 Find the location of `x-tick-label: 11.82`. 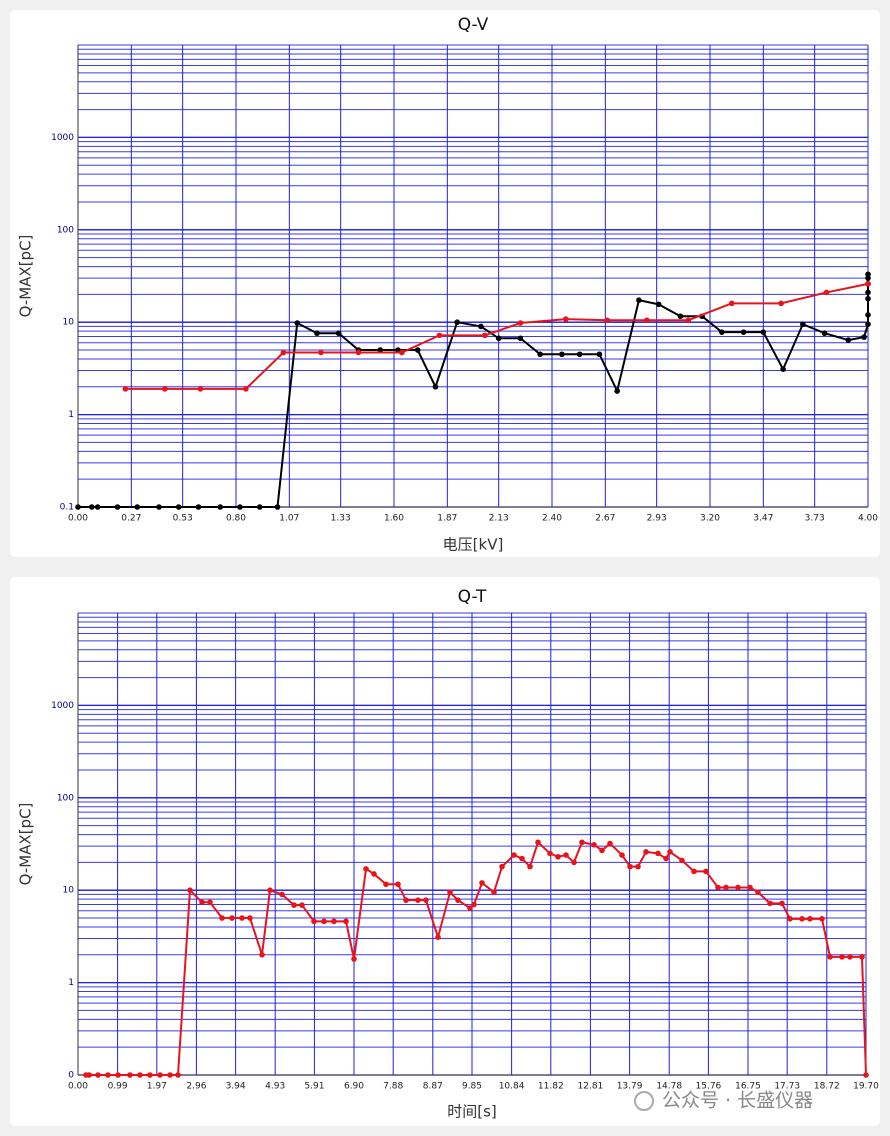

x-tick-label: 11.82 is located at coordinates (551, 1087).